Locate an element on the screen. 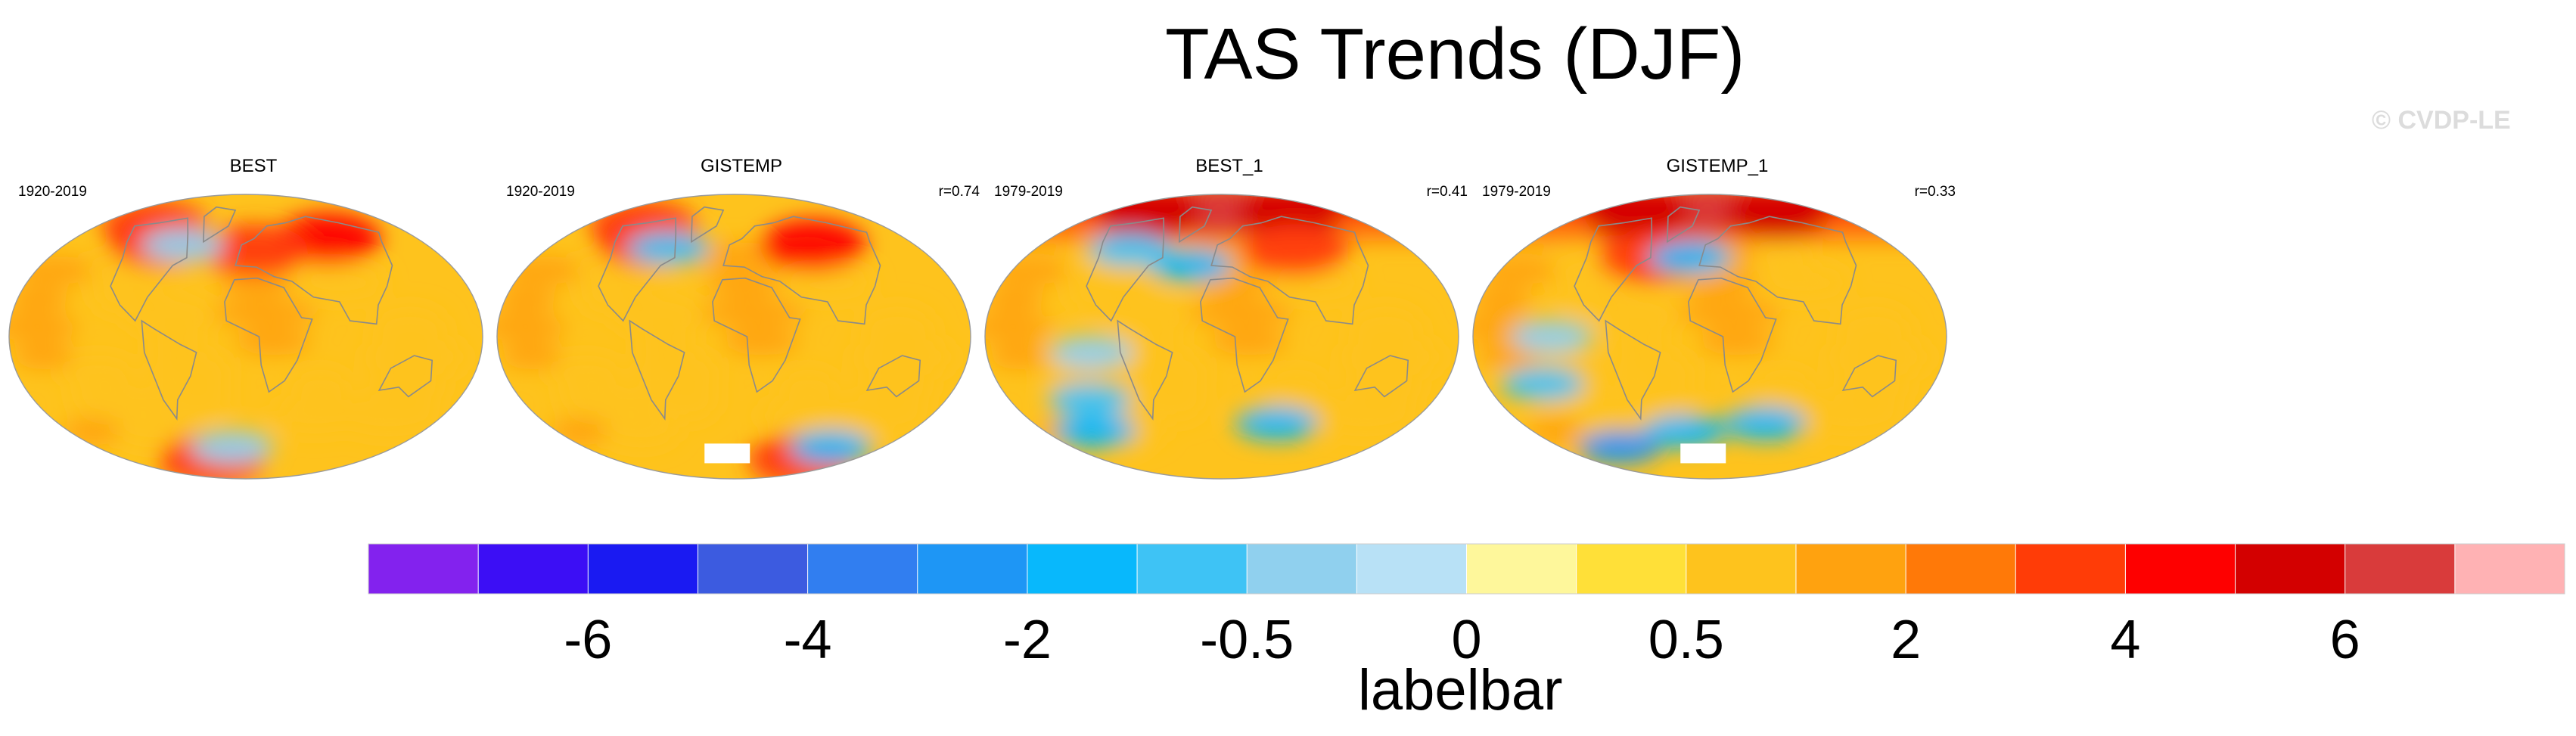  colorbar-tick-label: -6 is located at coordinates (588, 640).